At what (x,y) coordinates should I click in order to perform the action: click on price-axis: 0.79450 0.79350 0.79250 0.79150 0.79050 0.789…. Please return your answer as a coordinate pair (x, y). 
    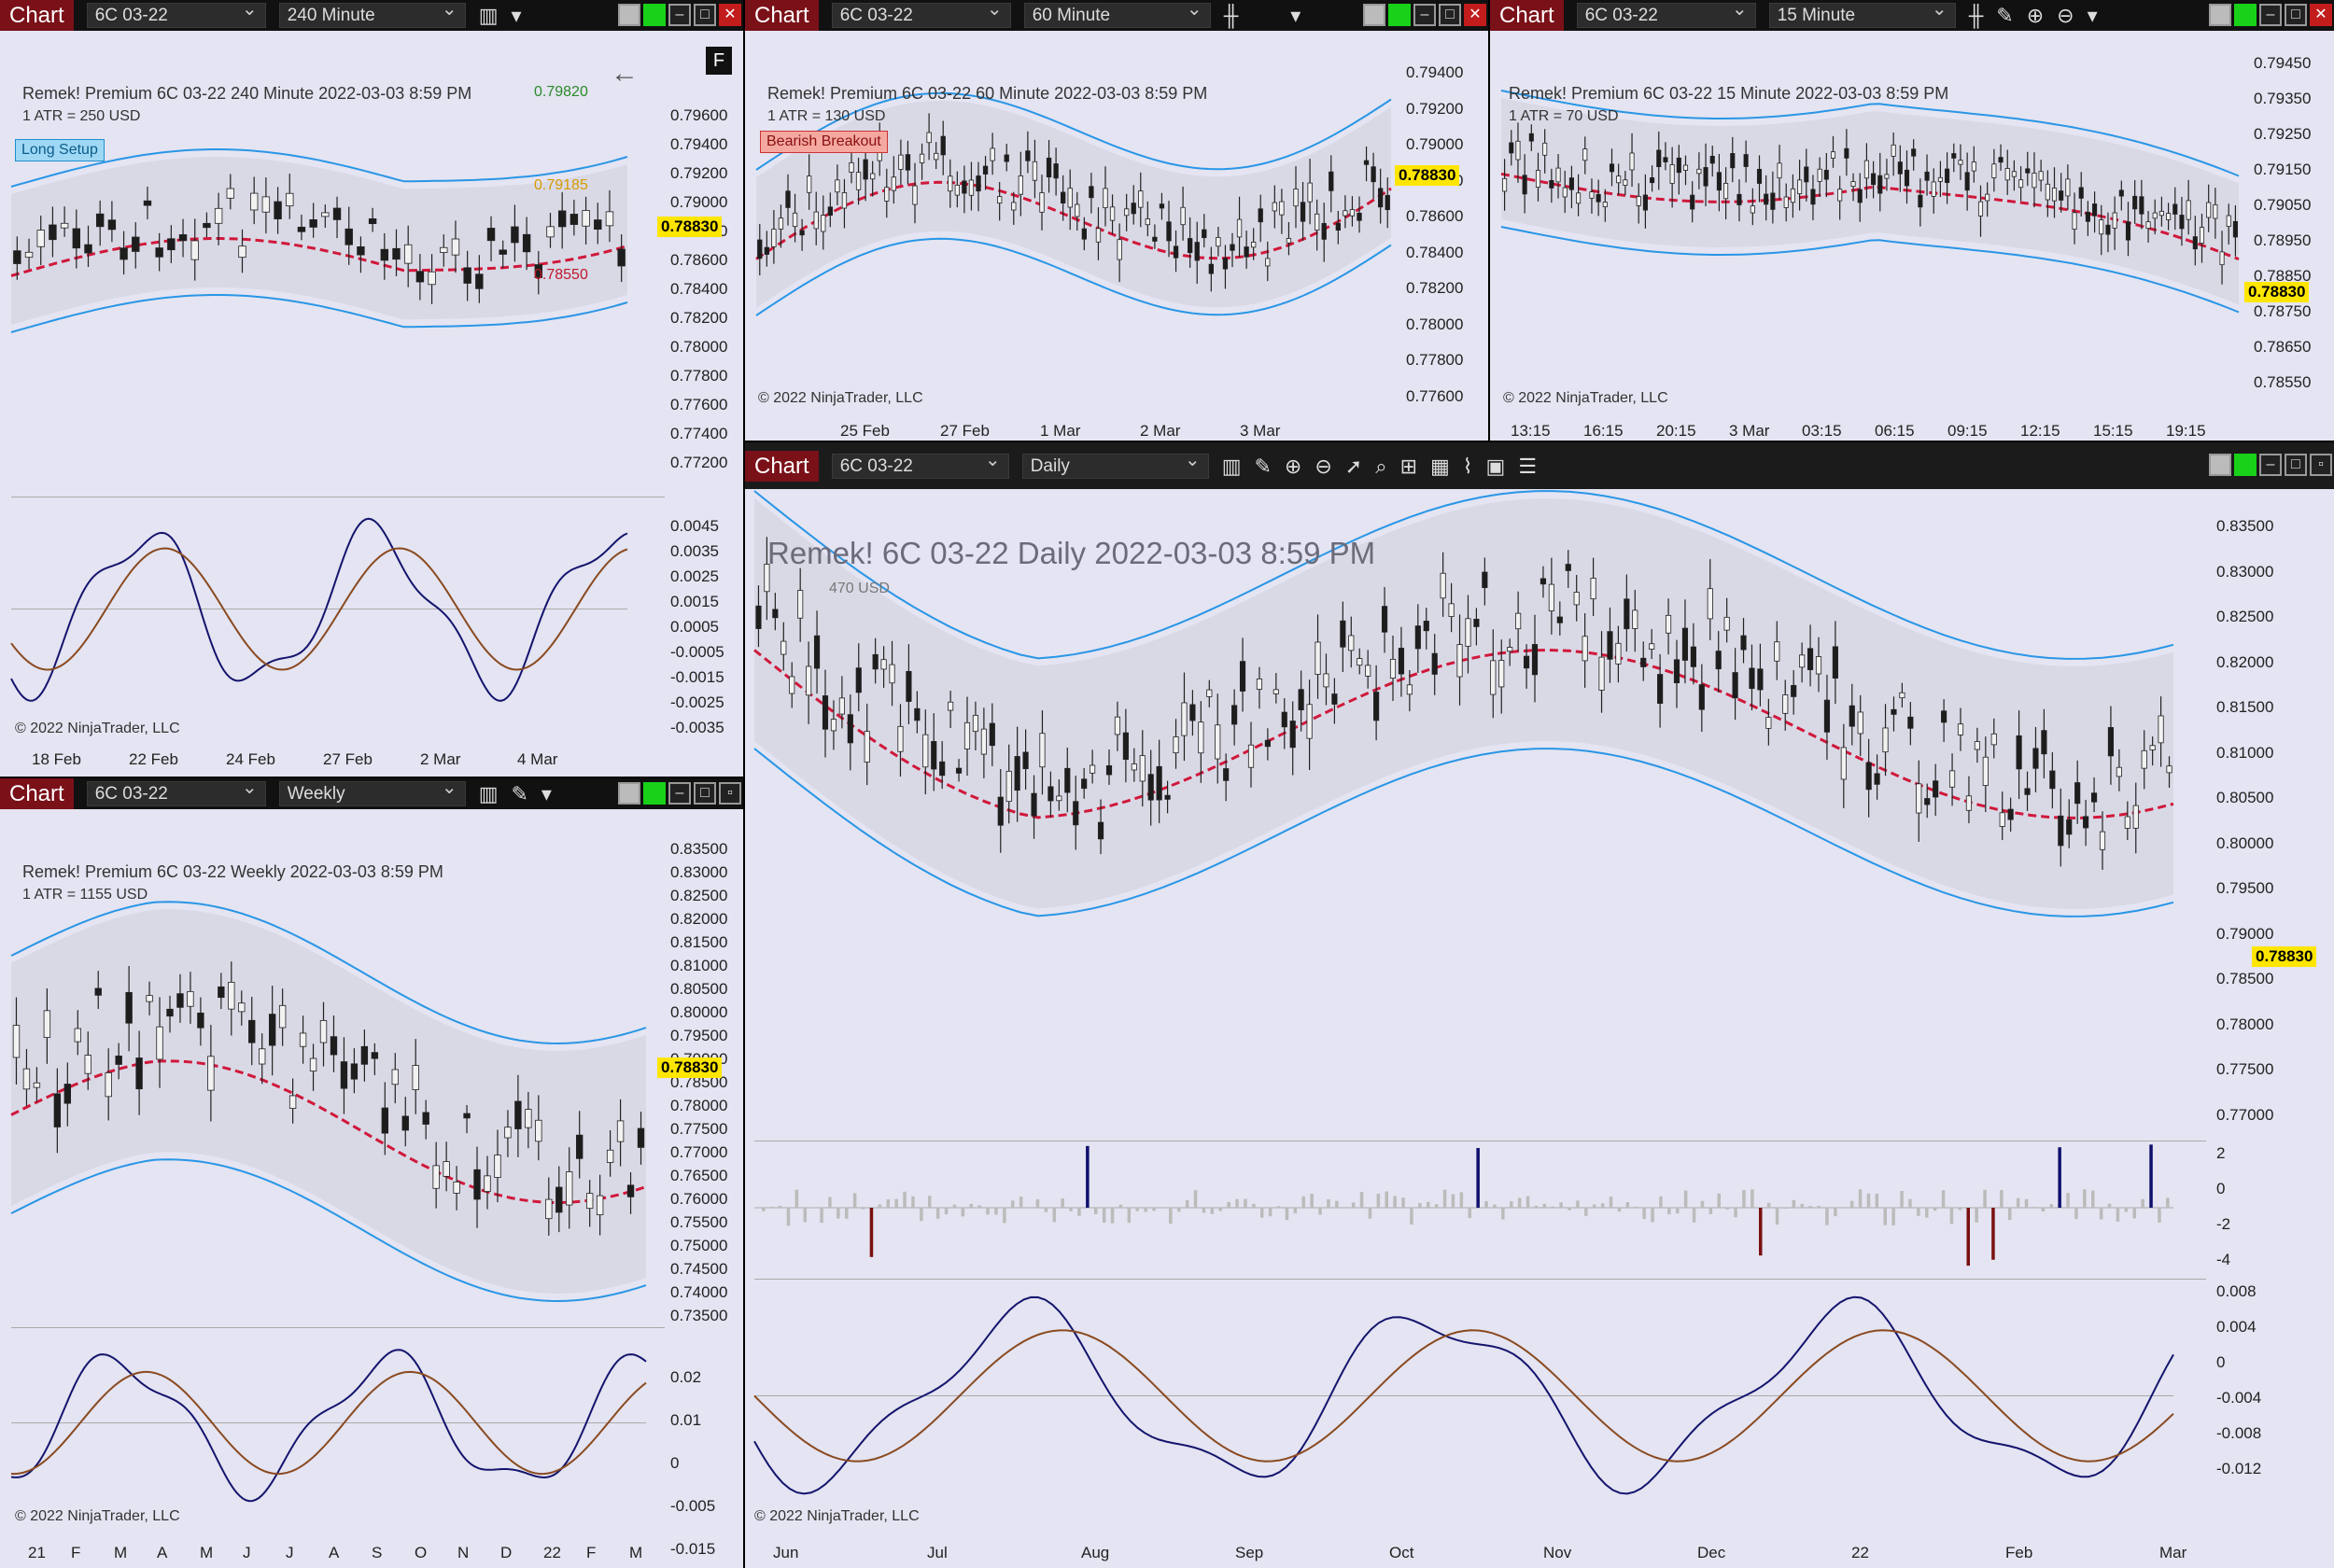
    Looking at the image, I should click on (2290, 205).